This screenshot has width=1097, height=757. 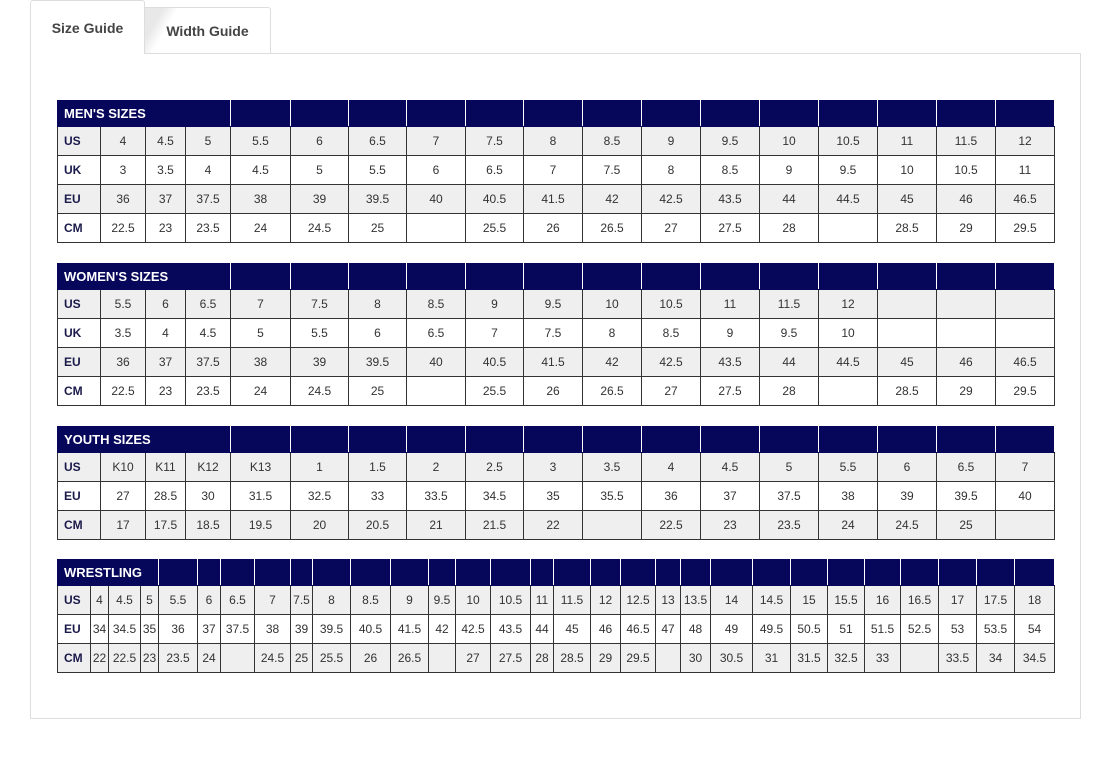 What do you see at coordinates (612, 496) in the screenshot?
I see `size-cell: 35.5` at bounding box center [612, 496].